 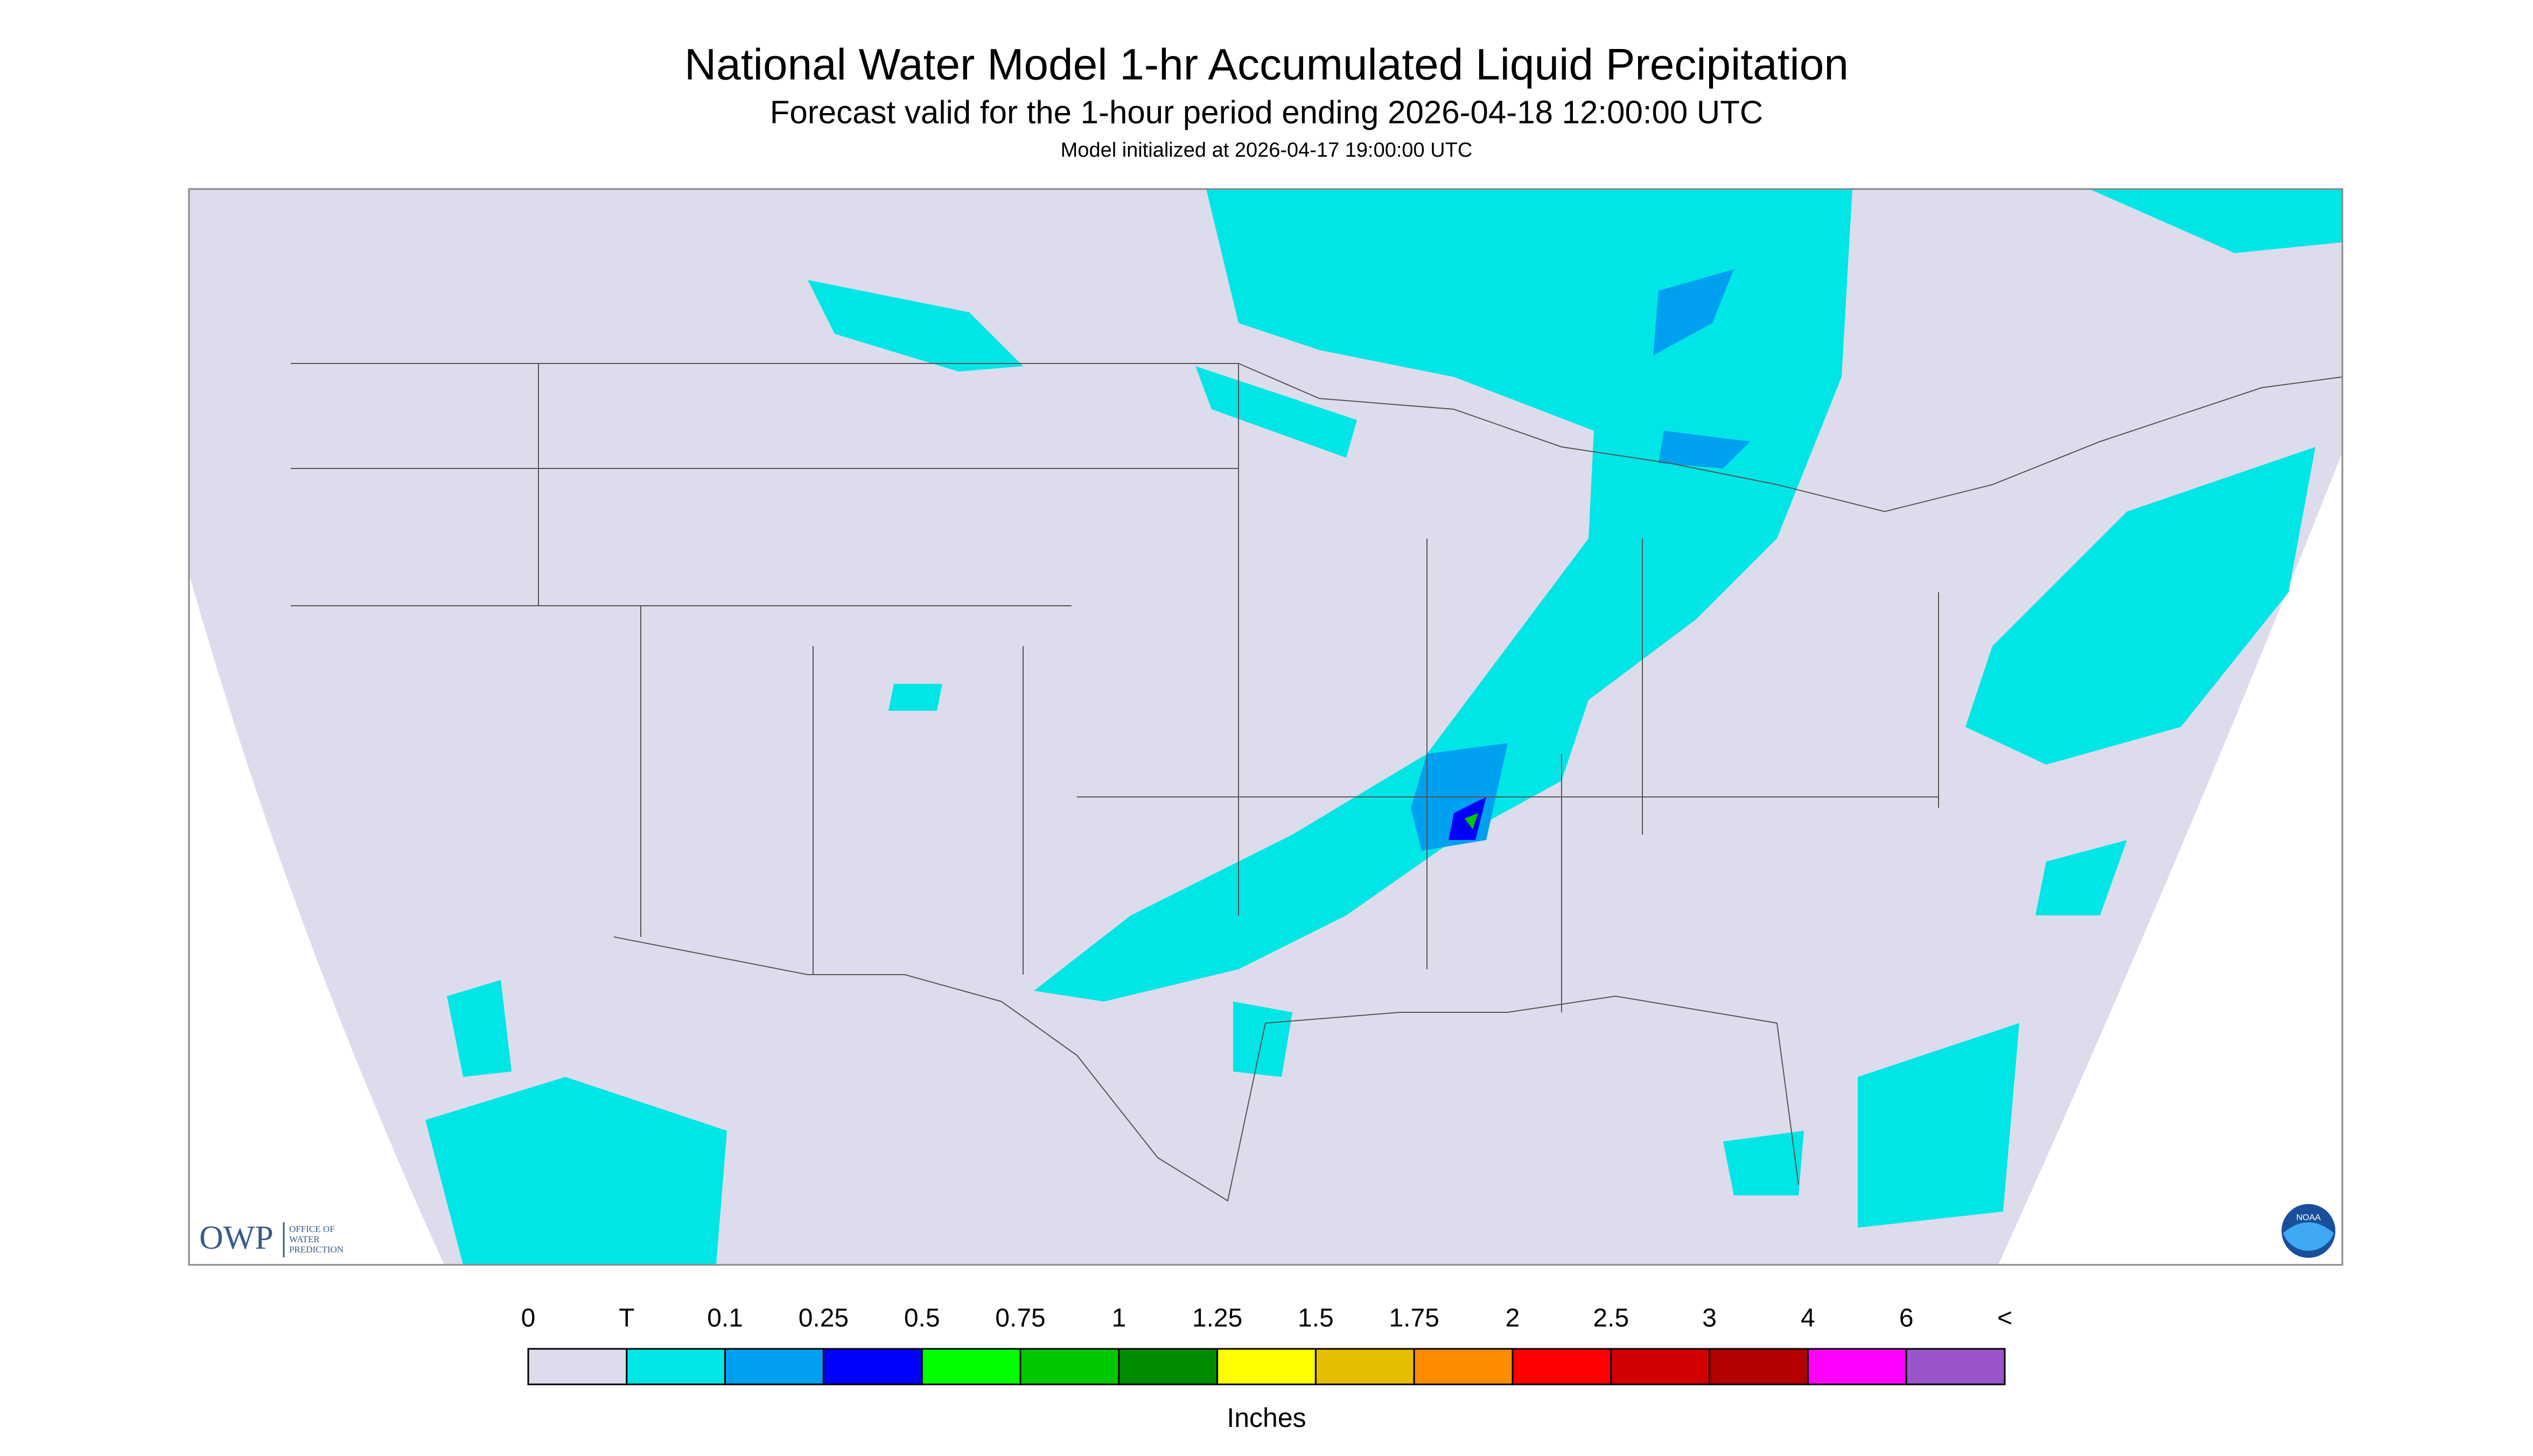 What do you see at coordinates (1709, 1318) in the screenshot?
I see `legend-label: 3` at bounding box center [1709, 1318].